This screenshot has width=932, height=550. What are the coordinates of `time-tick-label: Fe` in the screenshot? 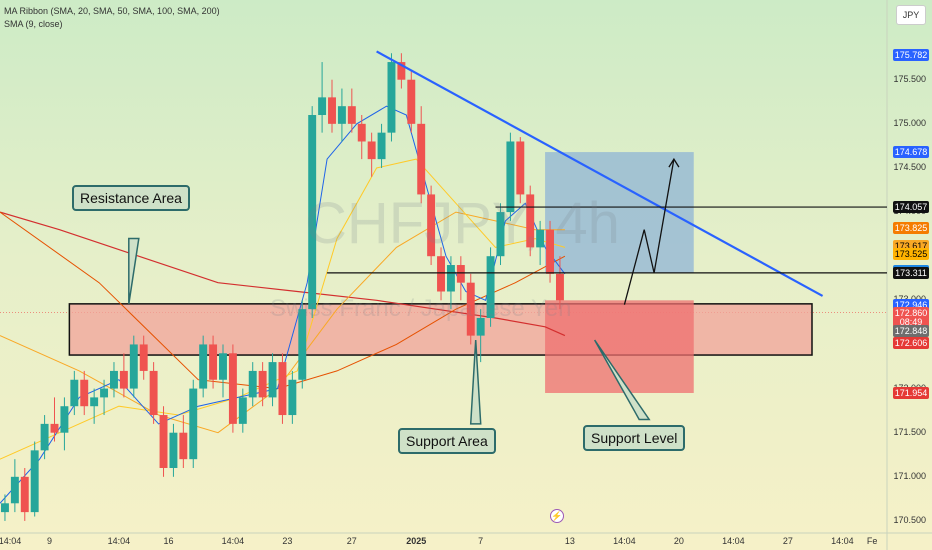 It's located at (872, 541).